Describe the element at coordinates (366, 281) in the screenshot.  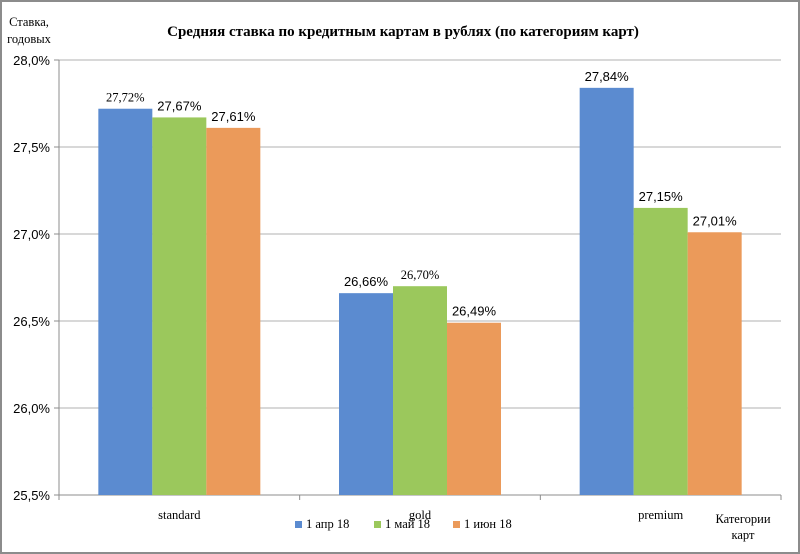
I see `data-label: 26,66%` at that location.